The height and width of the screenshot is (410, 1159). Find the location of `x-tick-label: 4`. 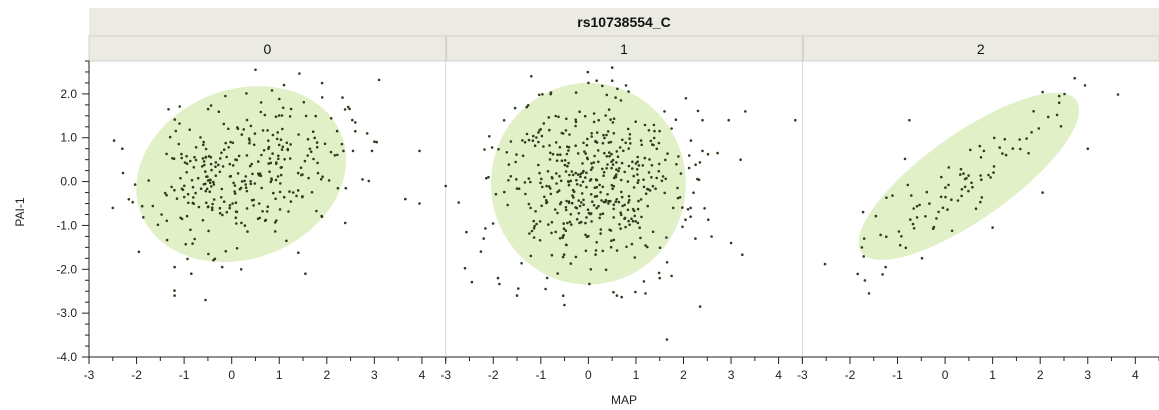

x-tick-label: 4 is located at coordinates (422, 375).